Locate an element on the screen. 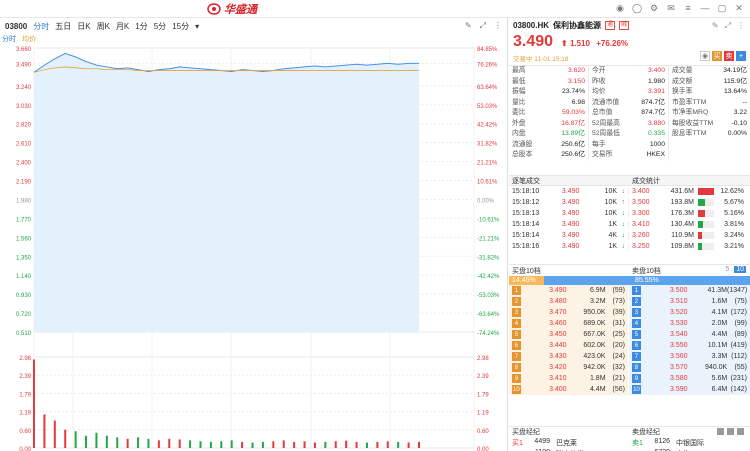 The image size is (750, 451). vol-tick: 1.19 is located at coordinates (25, 414).